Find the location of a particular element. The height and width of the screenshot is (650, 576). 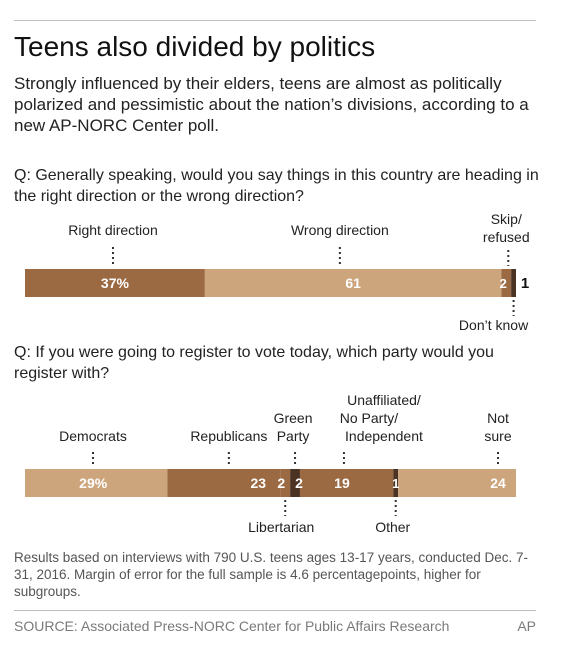

callout-other: Other is located at coordinates (392, 527).